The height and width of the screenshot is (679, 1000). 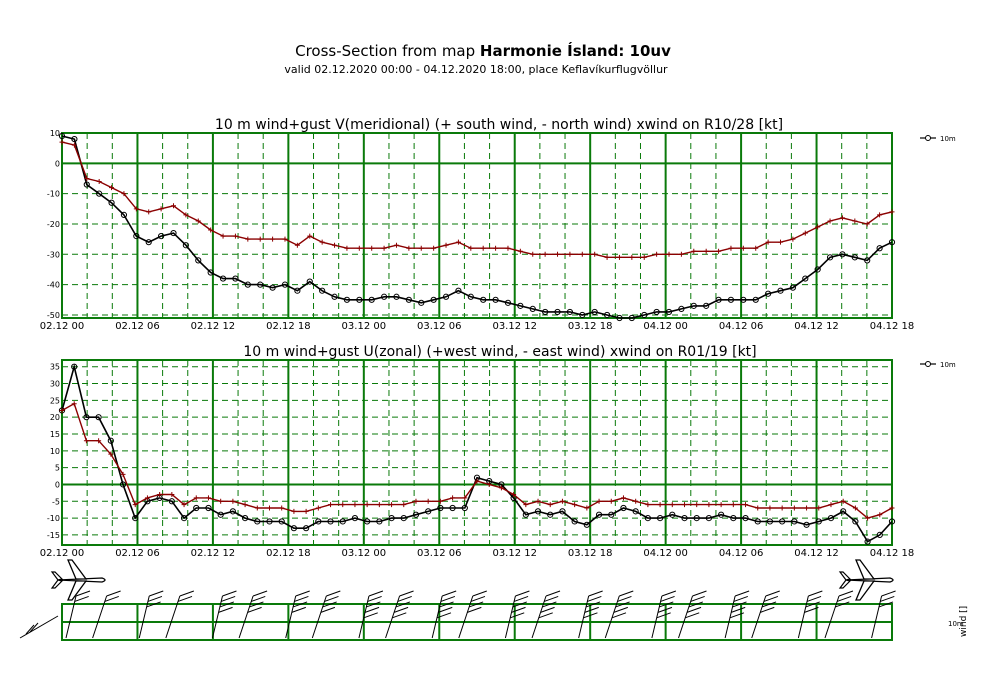 I want to click on chart-zonal-legend-label: 10m, so click(x=948, y=365).